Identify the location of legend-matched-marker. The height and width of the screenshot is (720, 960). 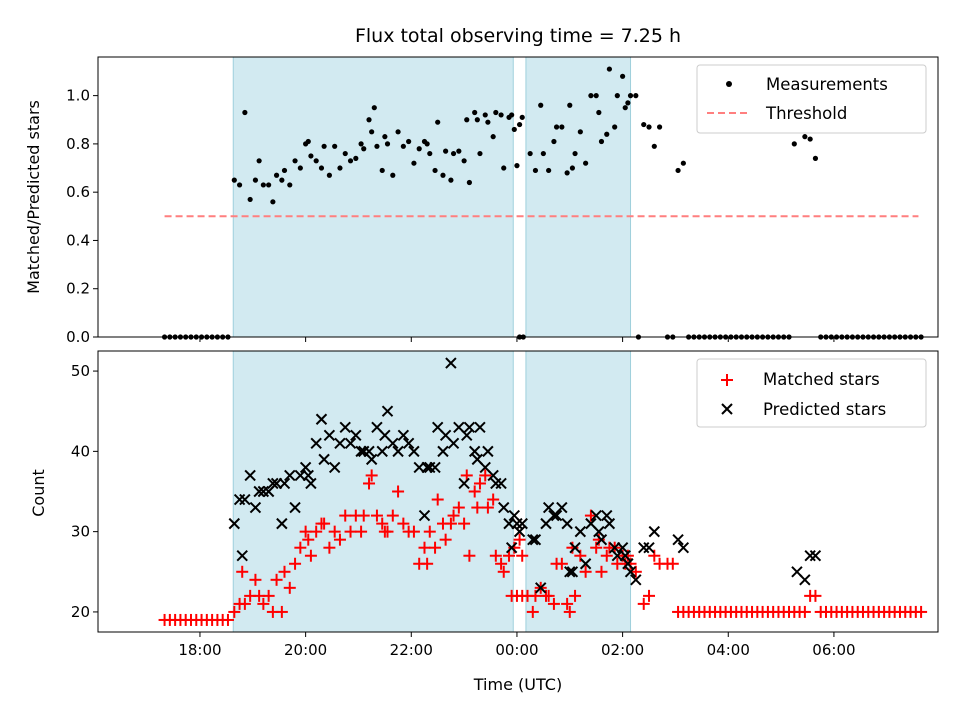
(727, 380).